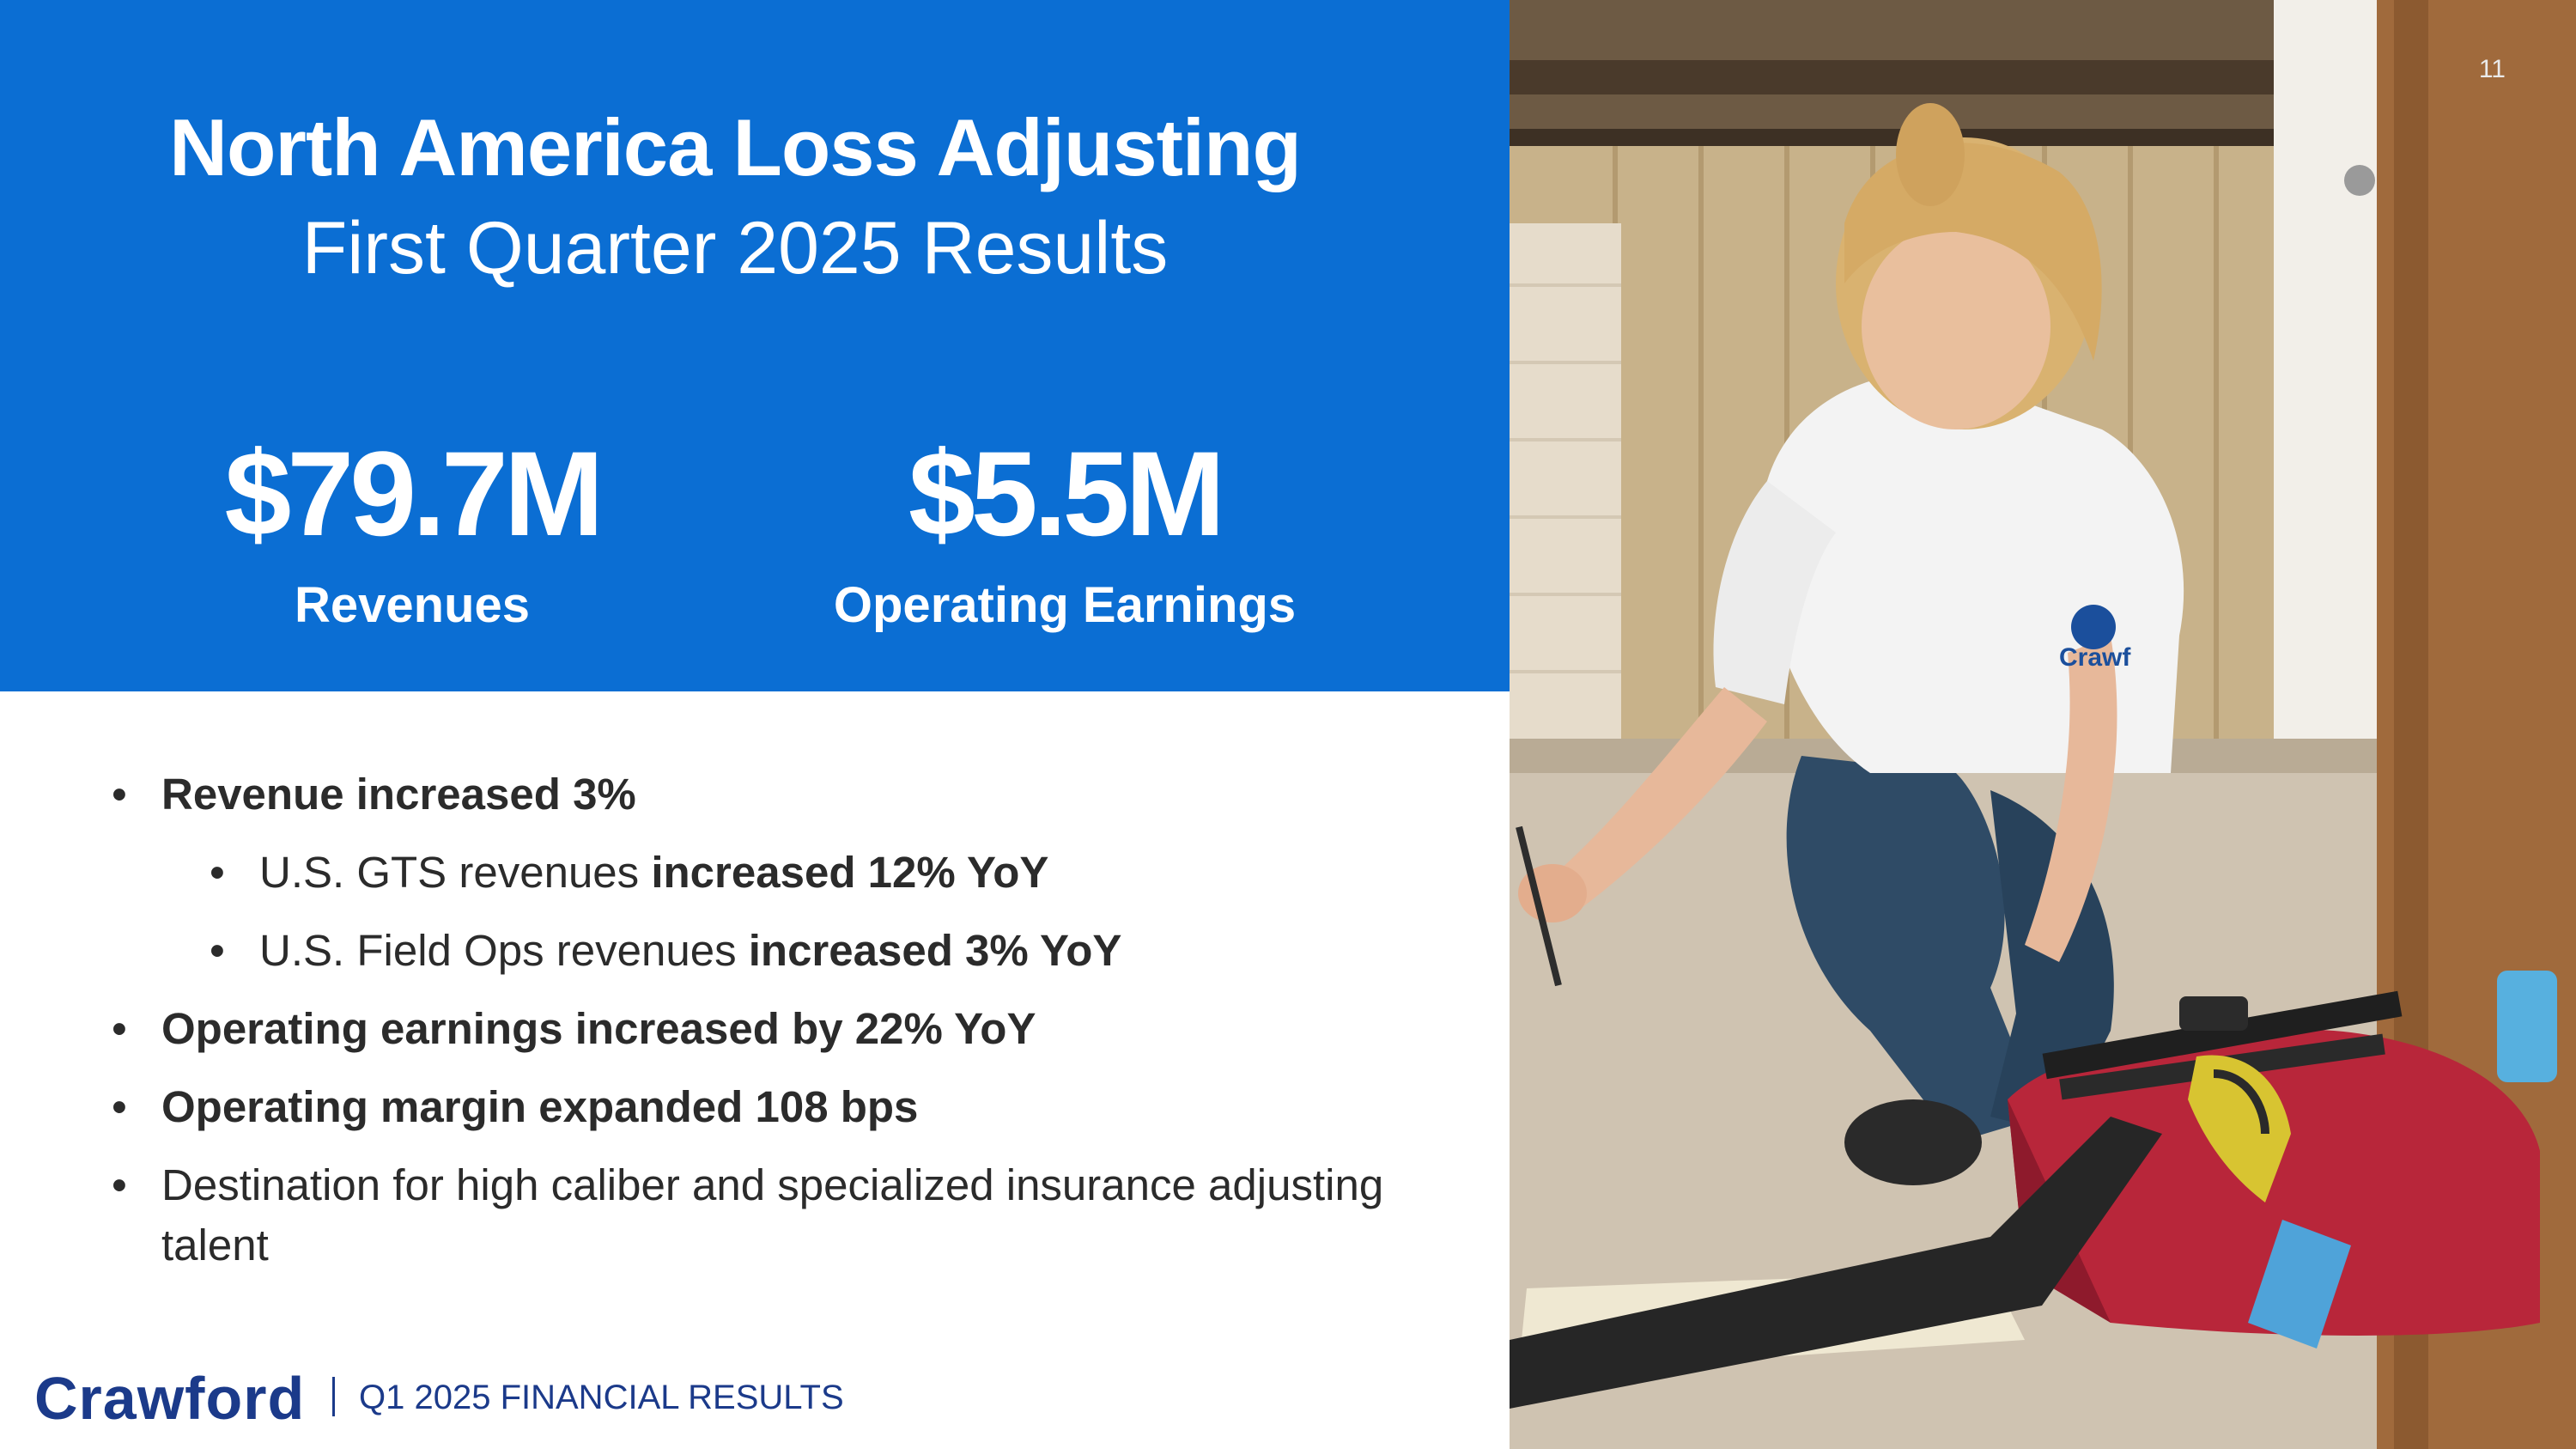 The image size is (2576, 1449). What do you see at coordinates (1065, 605) in the screenshot?
I see `metric-label: Operating Earnings` at bounding box center [1065, 605].